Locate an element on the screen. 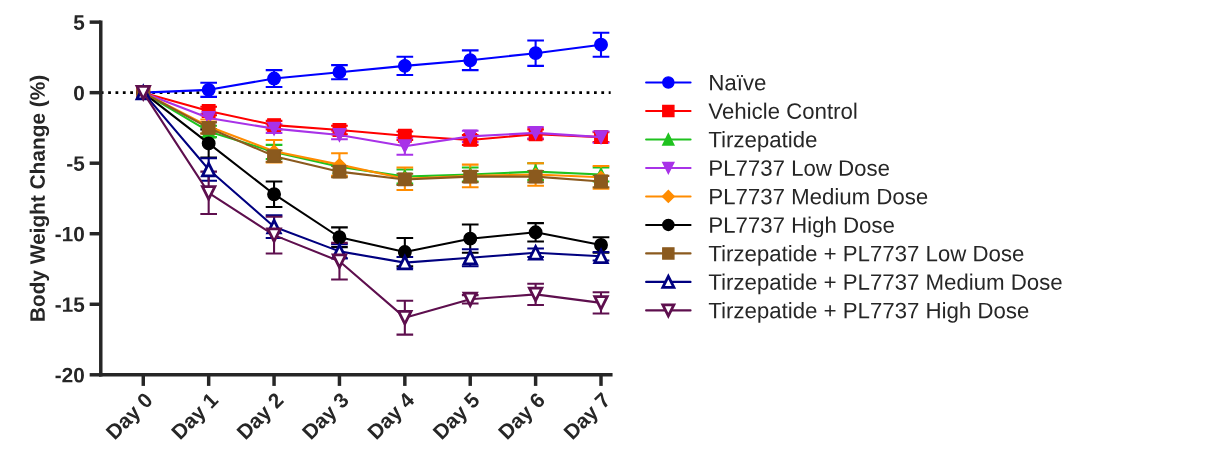 The image size is (1229, 461). y-tick-label: 0 is located at coordinates (79, 93).